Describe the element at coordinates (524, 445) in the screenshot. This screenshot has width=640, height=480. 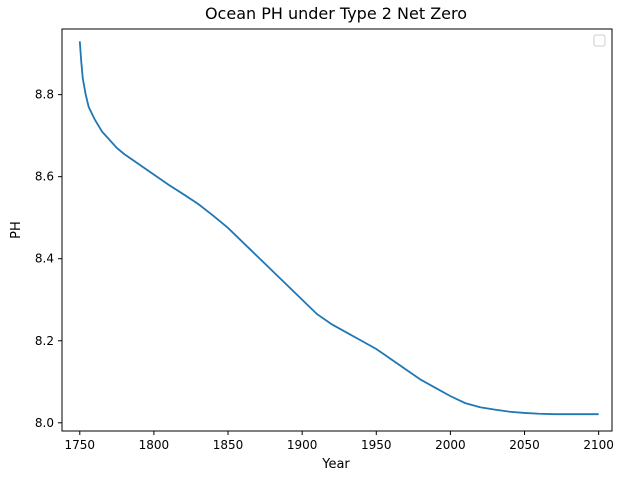
I see `x-tick-label: 2050` at that location.